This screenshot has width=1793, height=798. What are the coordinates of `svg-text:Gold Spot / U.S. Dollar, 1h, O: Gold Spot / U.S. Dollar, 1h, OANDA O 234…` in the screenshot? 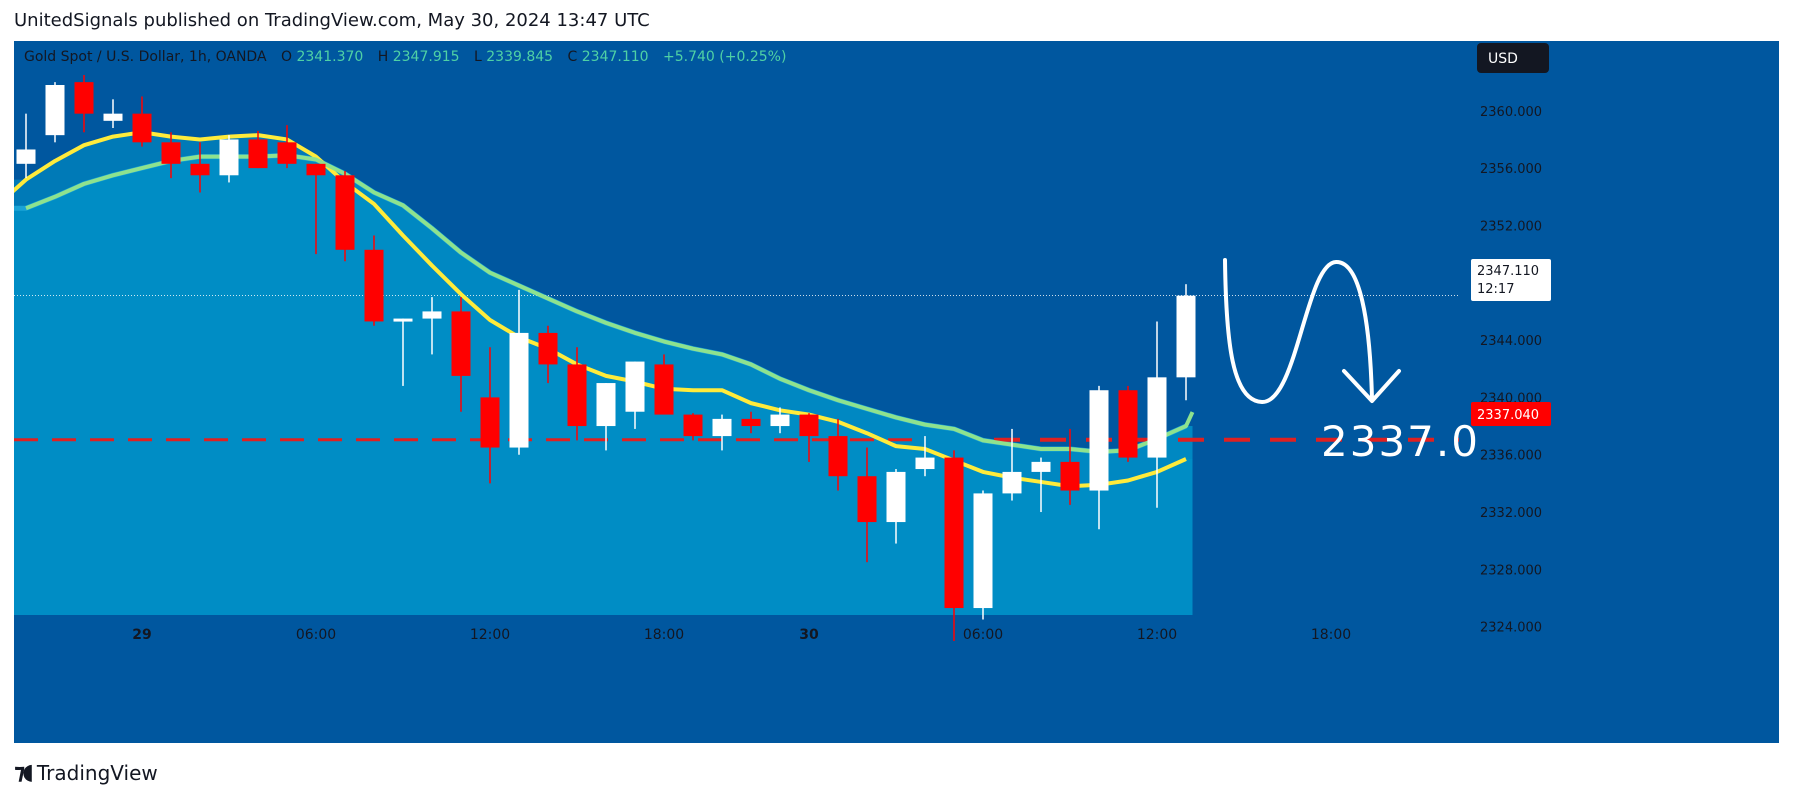 It's located at (405, 57).